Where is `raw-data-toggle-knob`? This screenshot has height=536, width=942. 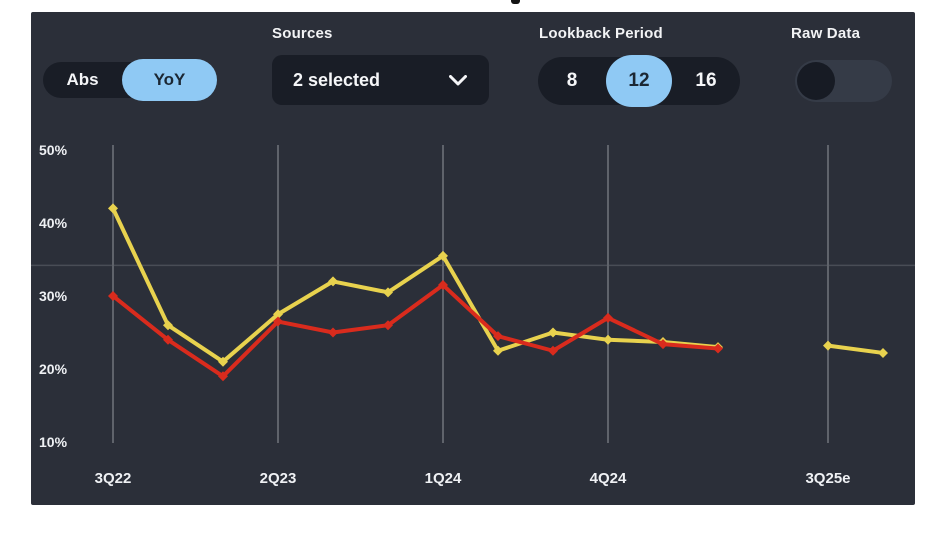
raw-data-toggle-knob is located at coordinates (816, 81).